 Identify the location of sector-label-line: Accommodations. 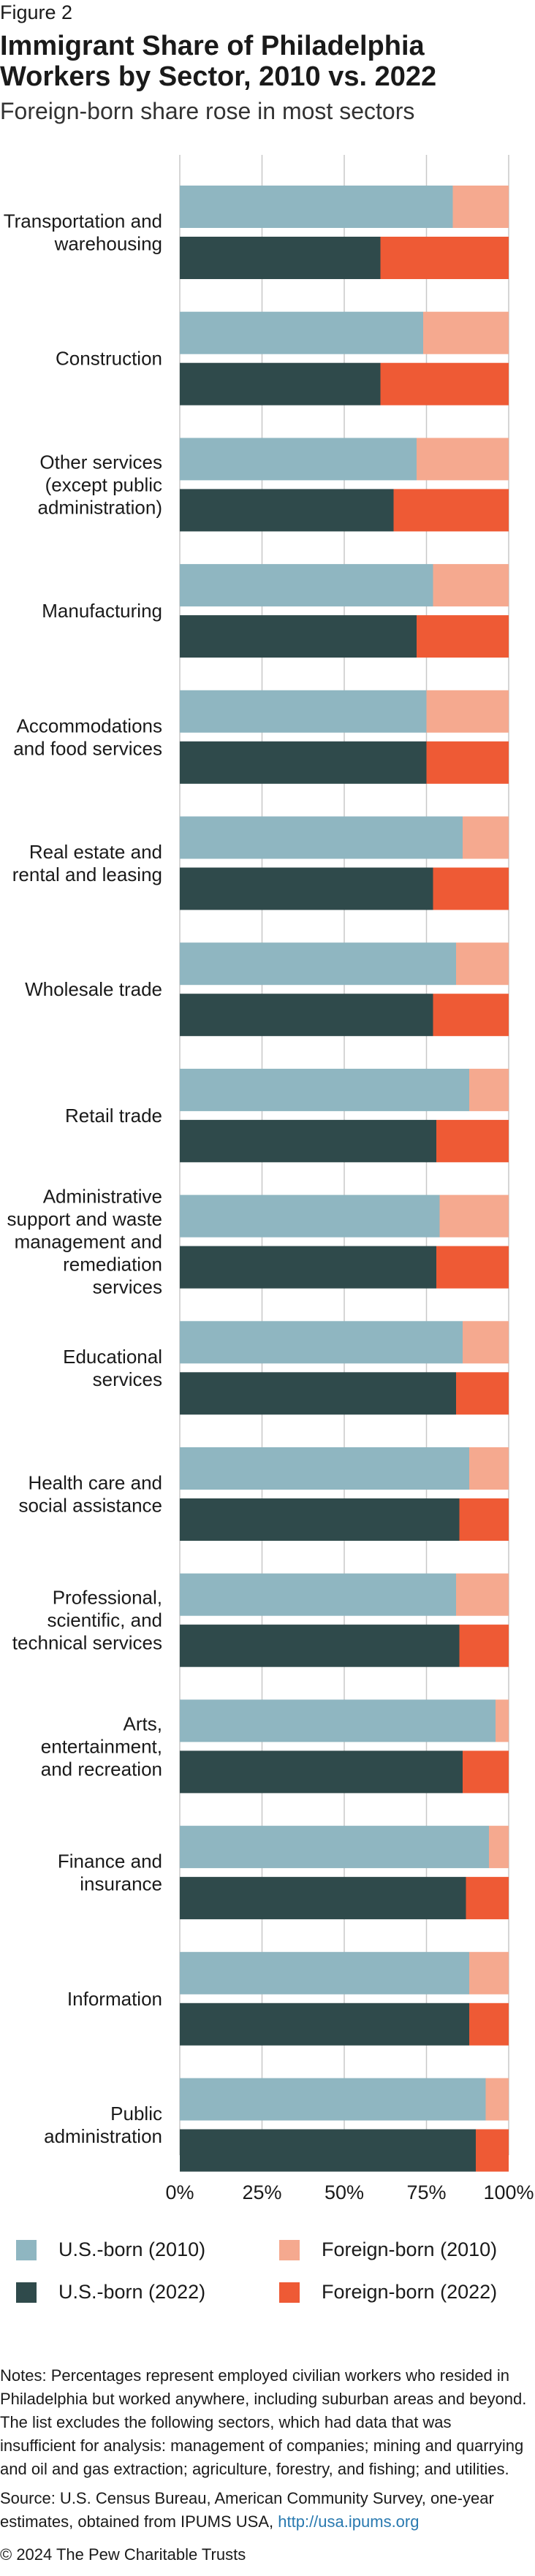
(89, 725).